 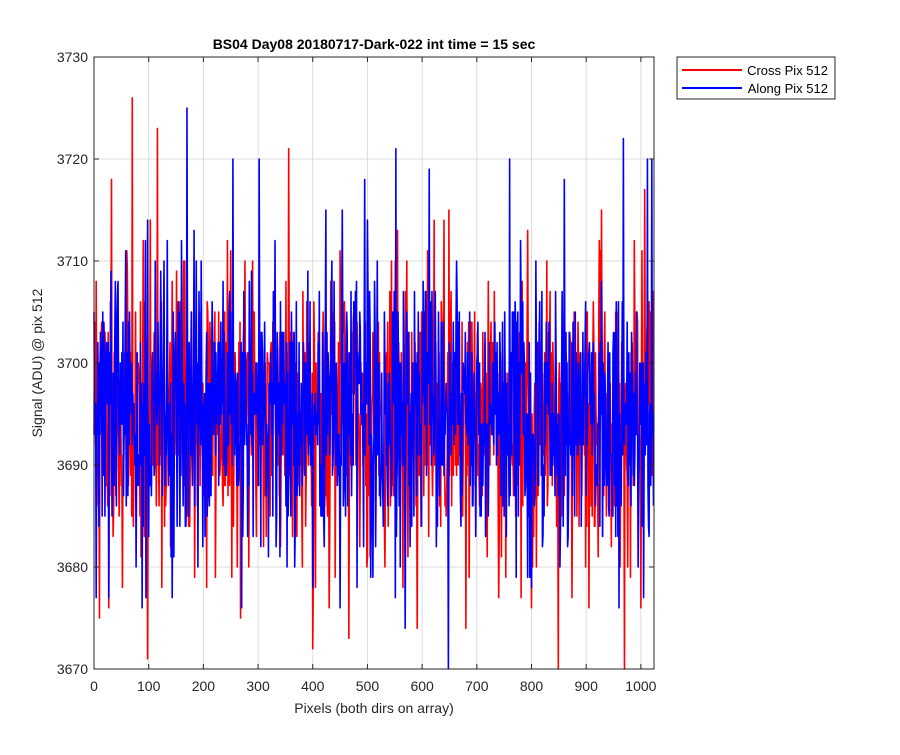 What do you see at coordinates (149, 686) in the screenshot?
I see `x-tick-label: 100` at bounding box center [149, 686].